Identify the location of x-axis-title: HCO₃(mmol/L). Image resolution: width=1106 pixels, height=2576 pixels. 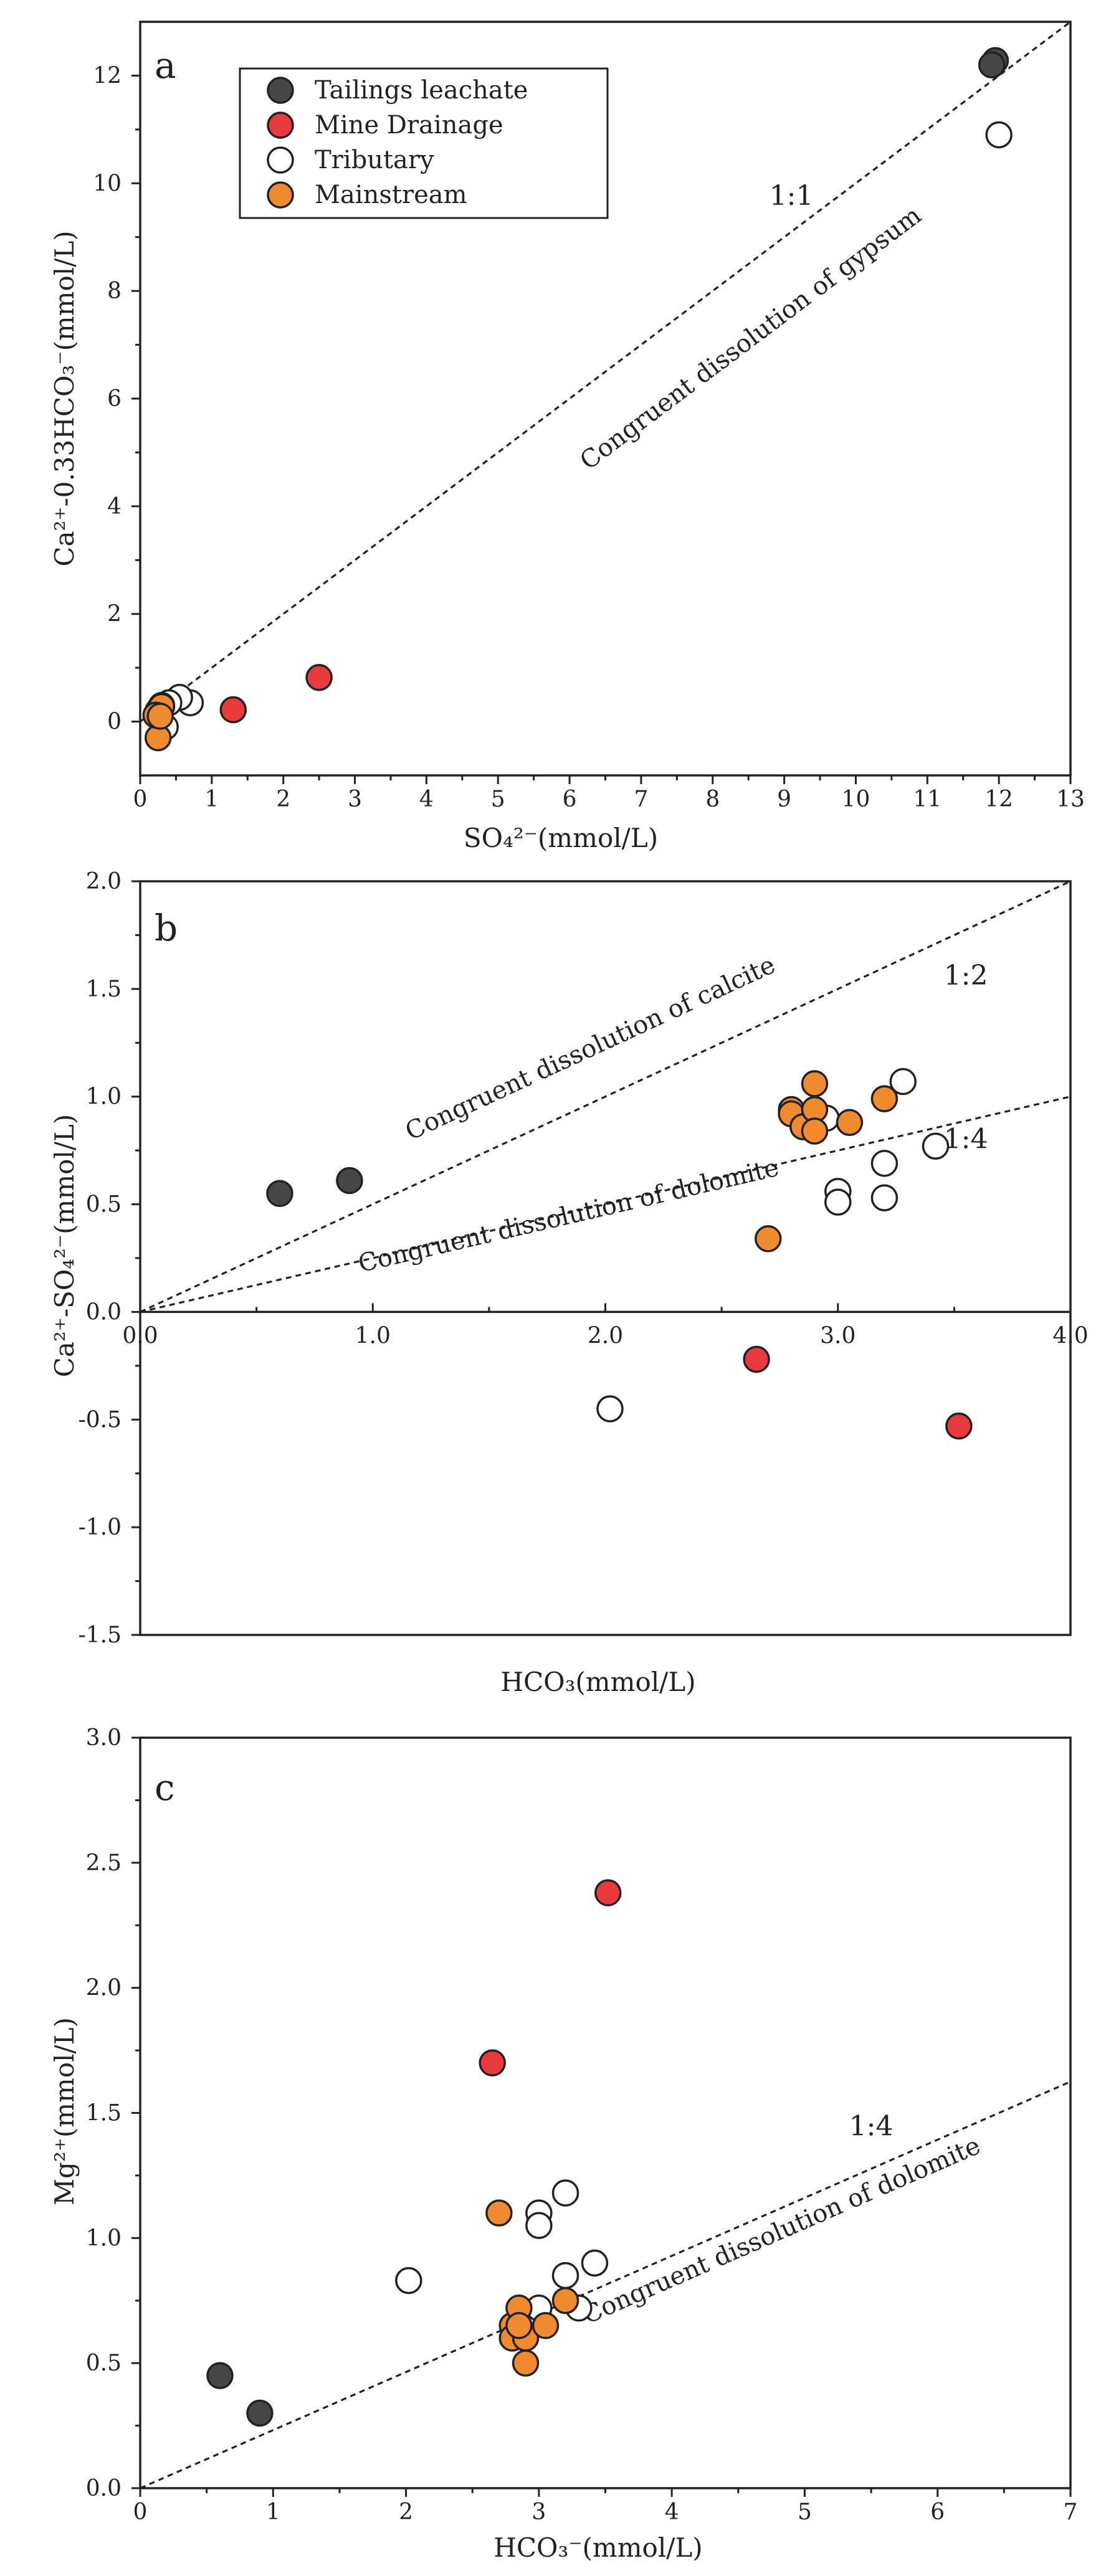
(597, 1682).